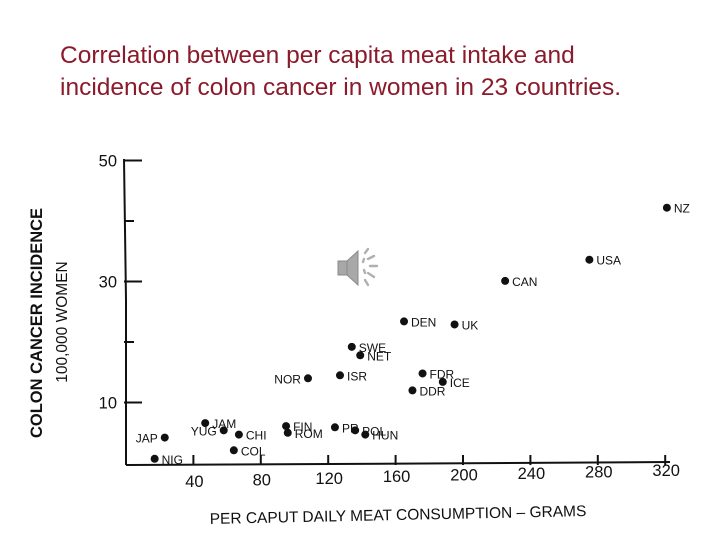  What do you see at coordinates (423, 322) in the screenshot?
I see `point-label: DEN` at bounding box center [423, 322].